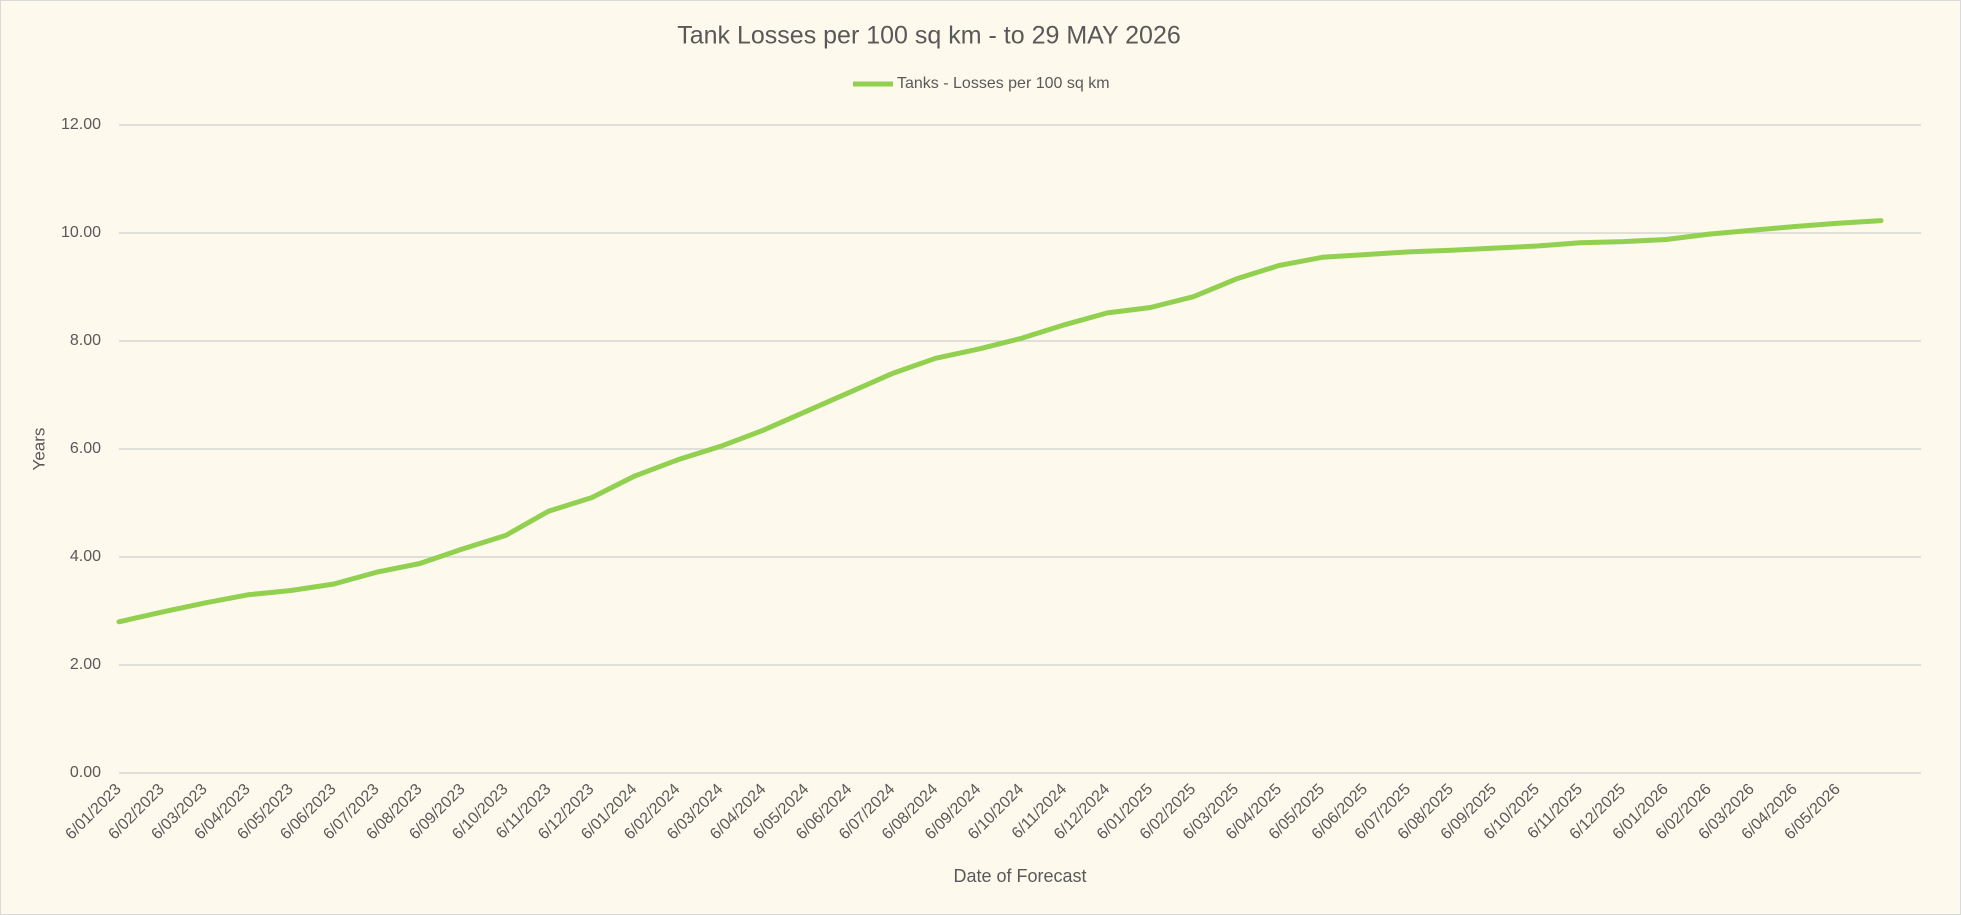  Describe the element at coordinates (38, 449) in the screenshot. I see `y-axis-title: Years` at that location.